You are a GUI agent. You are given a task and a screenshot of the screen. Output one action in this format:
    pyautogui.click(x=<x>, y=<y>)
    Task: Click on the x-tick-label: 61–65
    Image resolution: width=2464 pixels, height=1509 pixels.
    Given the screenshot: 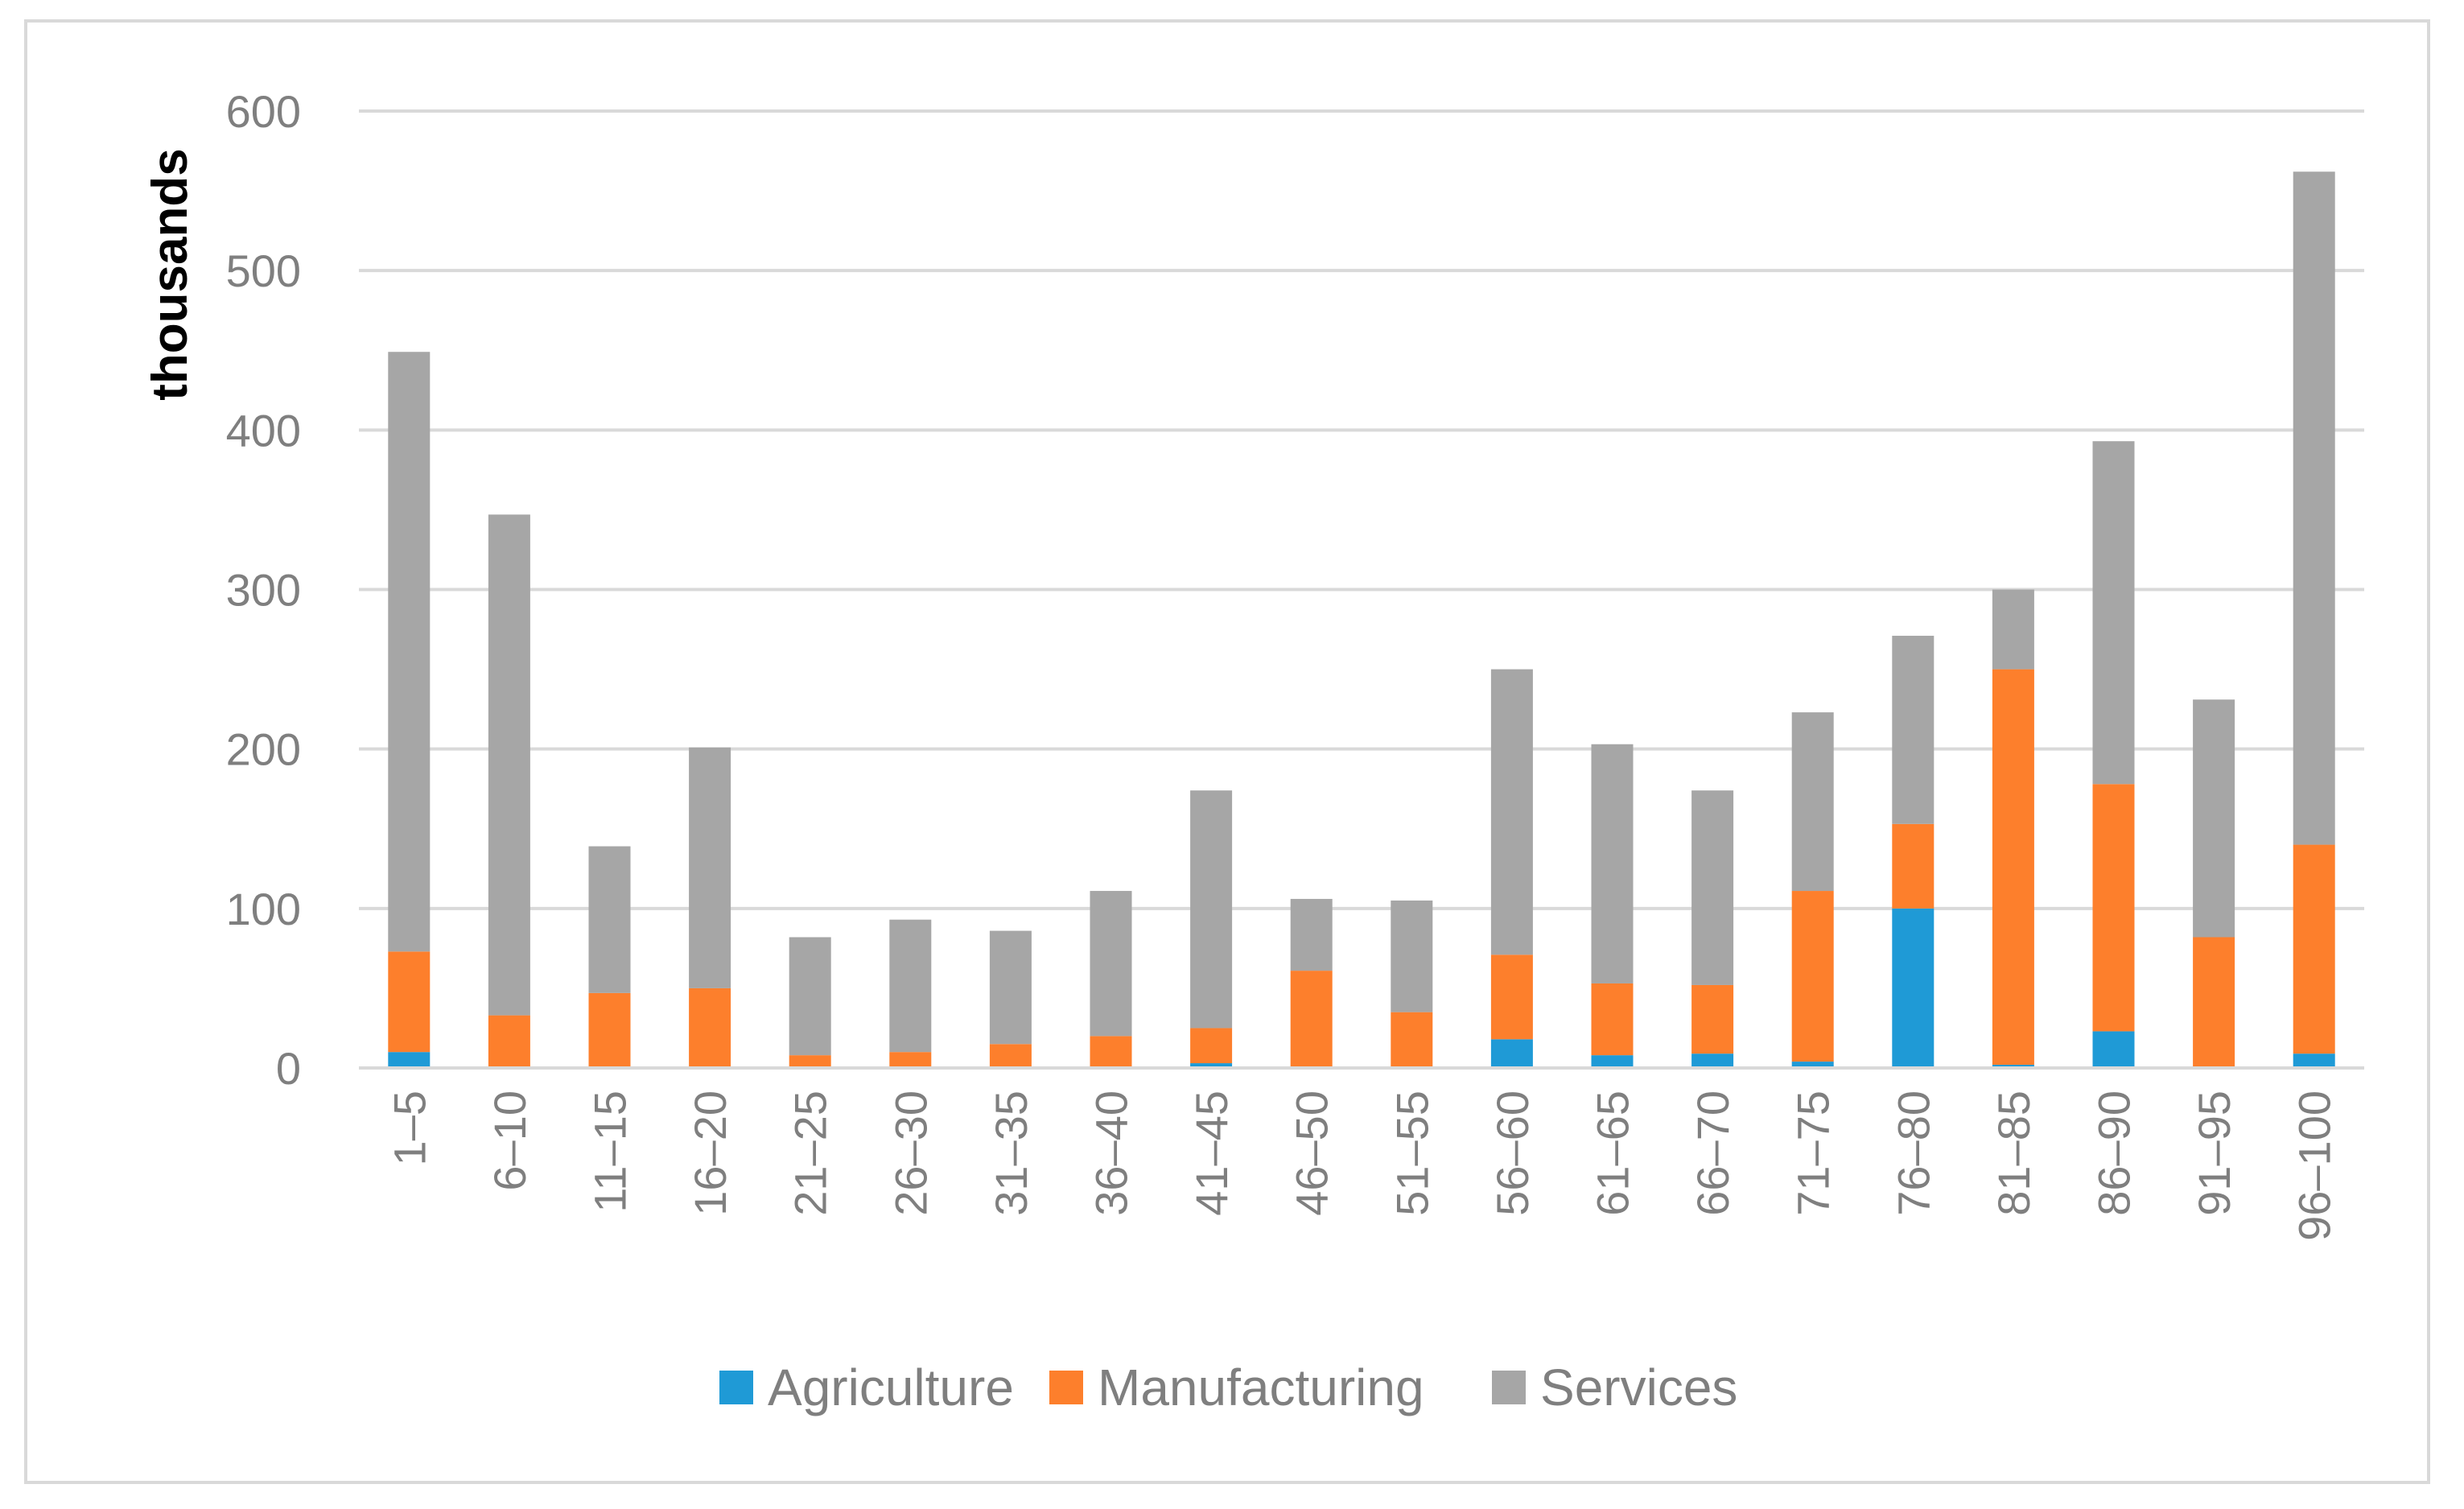 What is the action you would take?
    pyautogui.click(x=1613, y=1153)
    